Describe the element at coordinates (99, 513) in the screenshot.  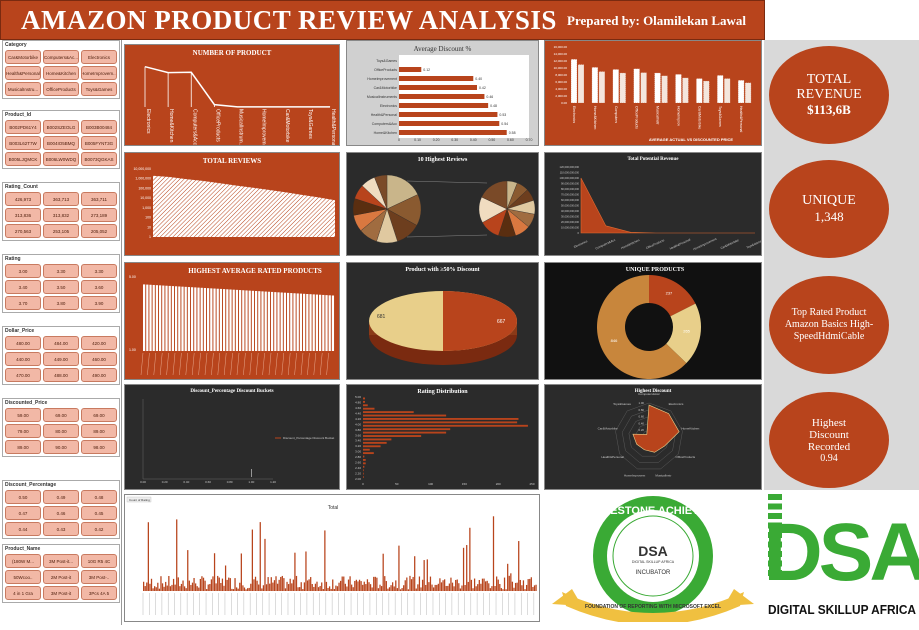
I see `slicer-button: 0.45` at that location.